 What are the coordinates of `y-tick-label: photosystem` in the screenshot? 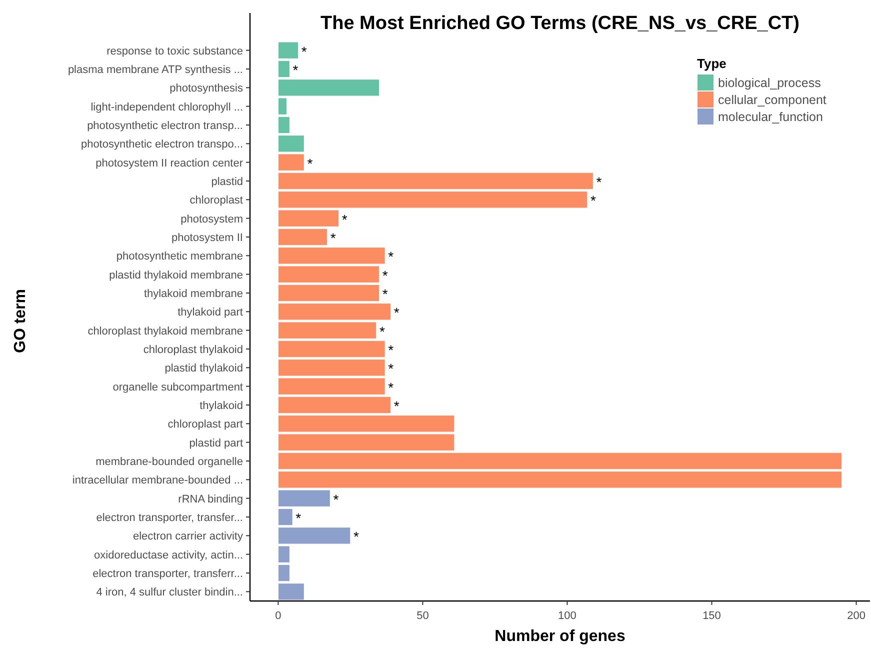 It's located at (211, 219).